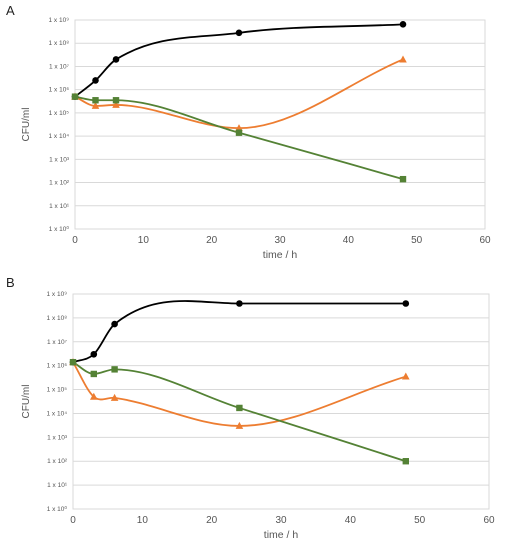 This screenshot has width=508, height=550. Describe the element at coordinates (280, 255) in the screenshot. I see `panel-a-x-axis-title: time / h` at that location.